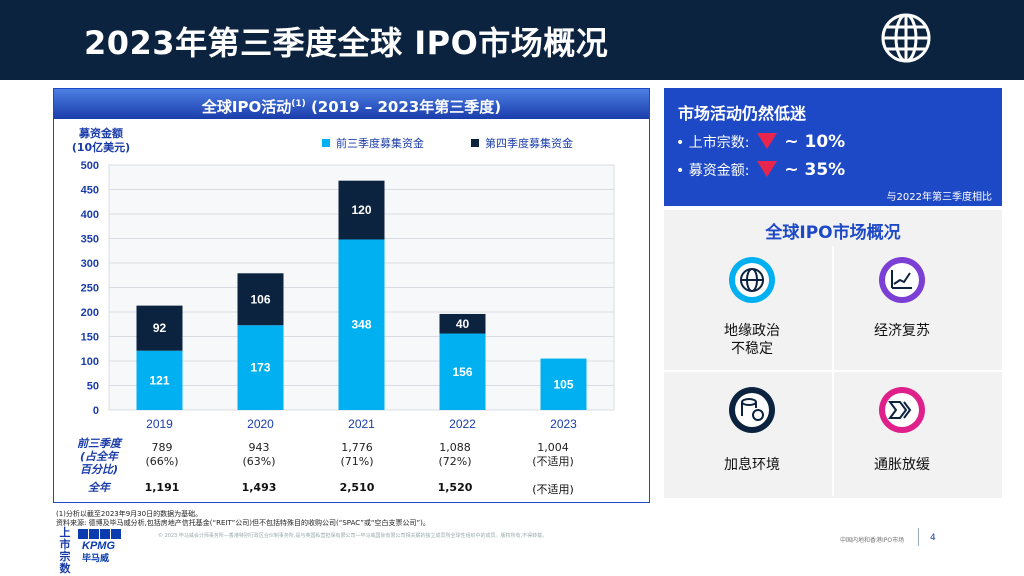 Image resolution: width=1024 pixels, height=576 pixels. Describe the element at coordinates (101, 133) in the screenshot. I see `y-axis-label-line1: 募资金额` at that location.